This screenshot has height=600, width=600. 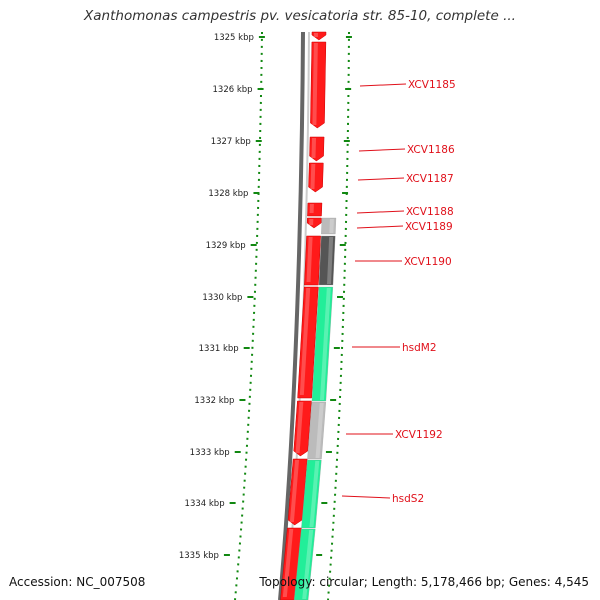 I want to click on tick-label: 1329 kbp, so click(x=226, y=246).